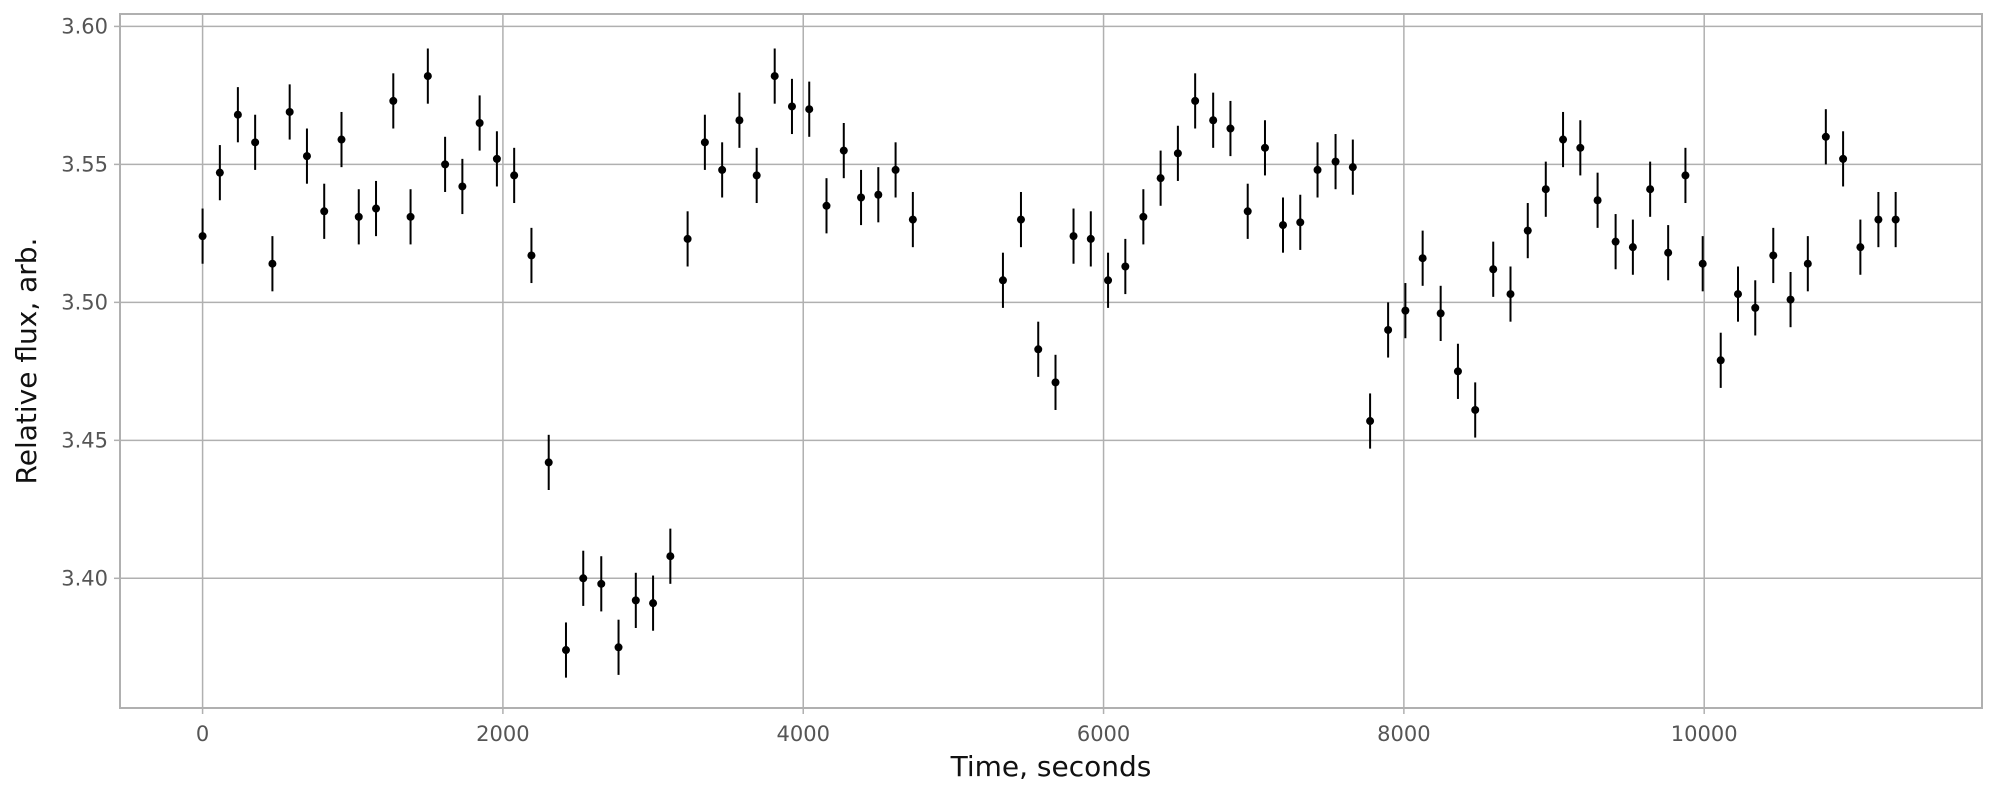 This screenshot has height=796, width=1995. Describe the element at coordinates (84, 26) in the screenshot. I see `y-tick-label: 3.60` at that location.